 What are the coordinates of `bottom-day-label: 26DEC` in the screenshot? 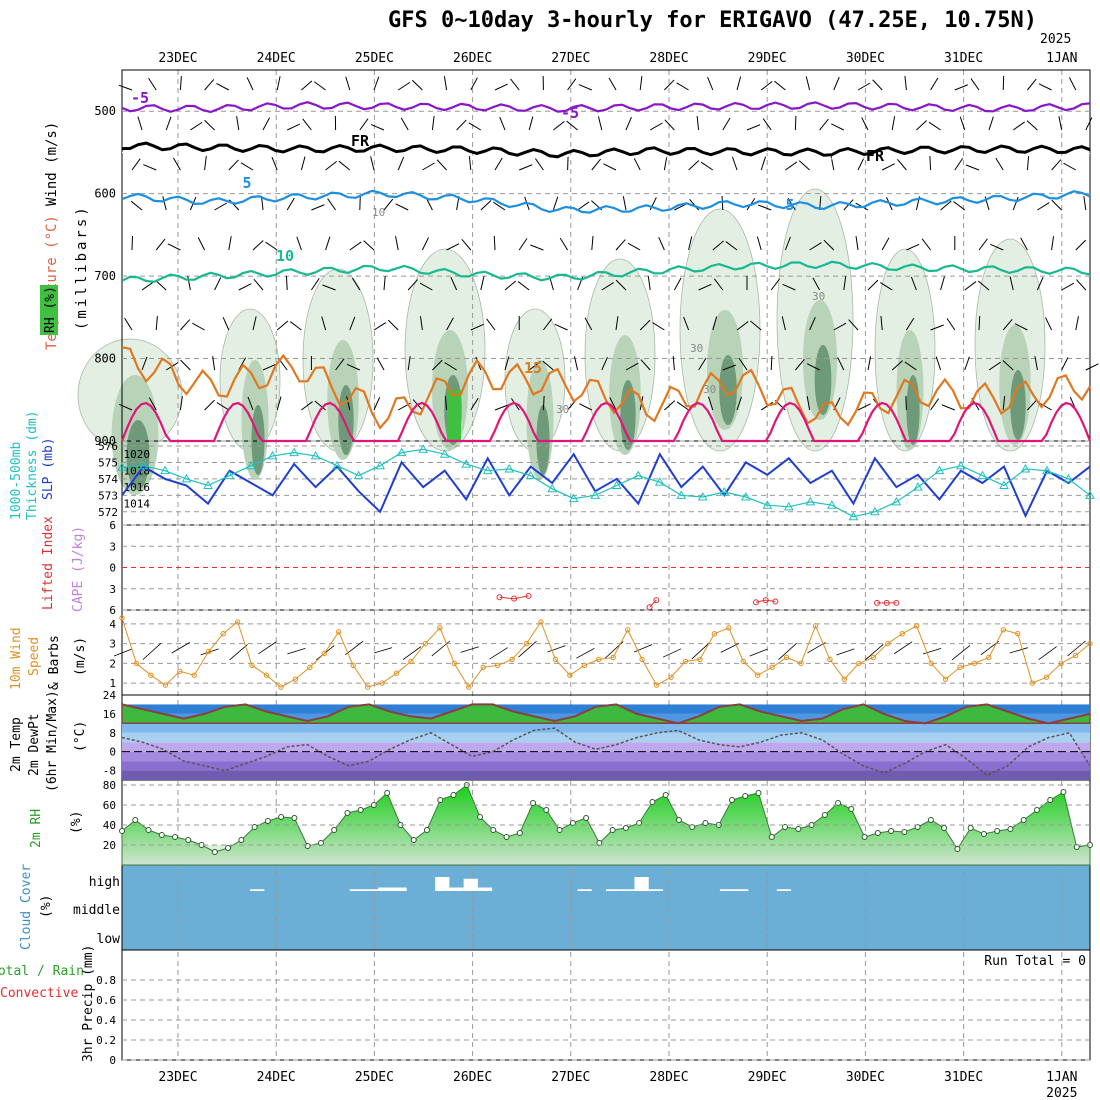 It's located at (472, 1077).